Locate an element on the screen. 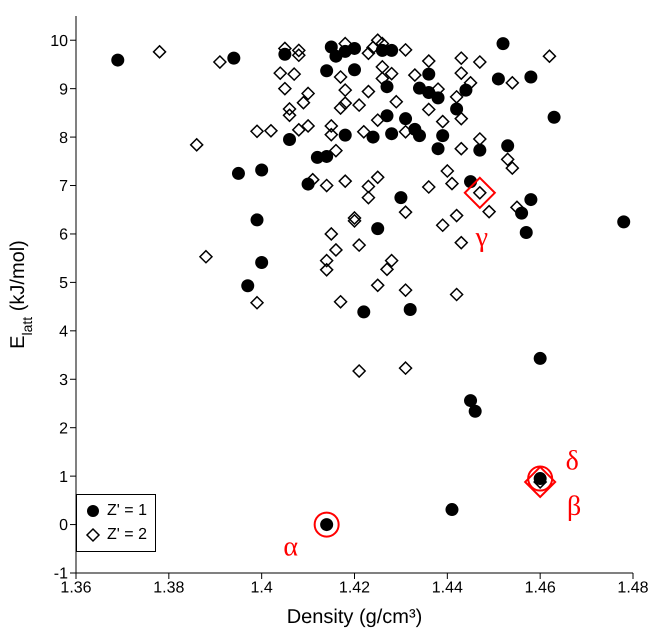  y-tick-label: 9 is located at coordinates (63, 89).